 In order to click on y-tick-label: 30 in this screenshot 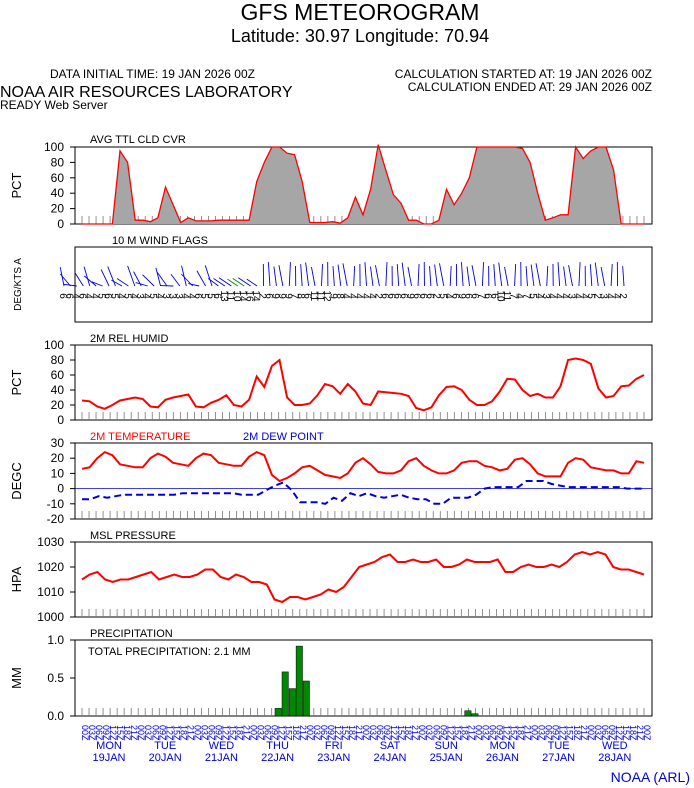, I will do `click(58, 443)`.